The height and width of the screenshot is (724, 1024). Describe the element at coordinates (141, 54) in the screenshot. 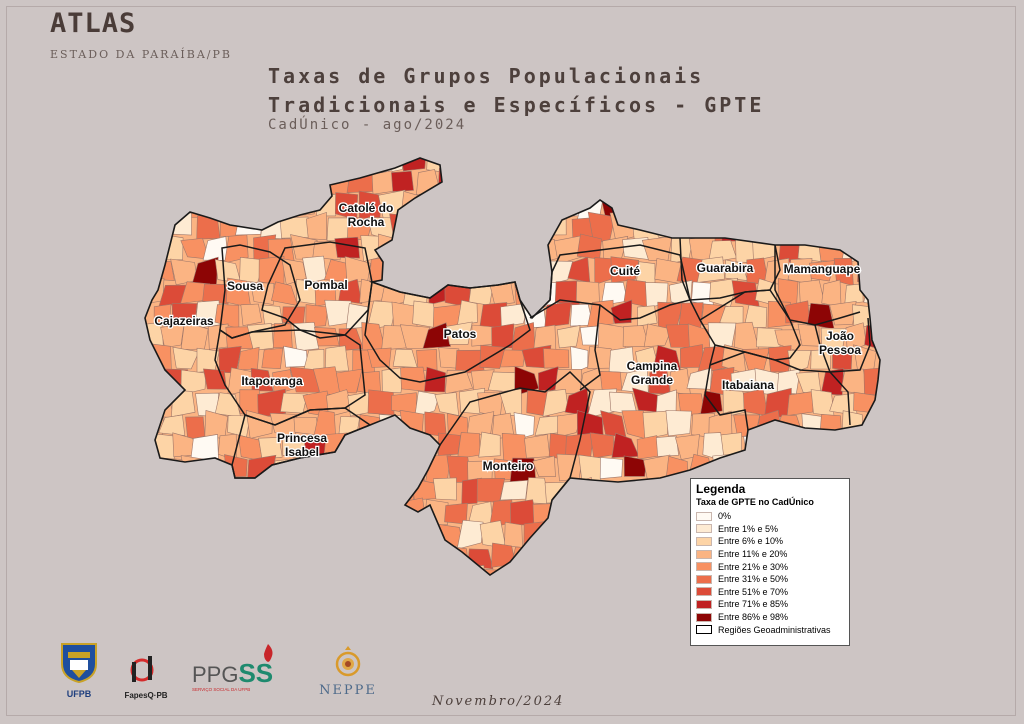

I see `atlas-subheading: ESTADO DA PARAÍBA/PB` at that location.